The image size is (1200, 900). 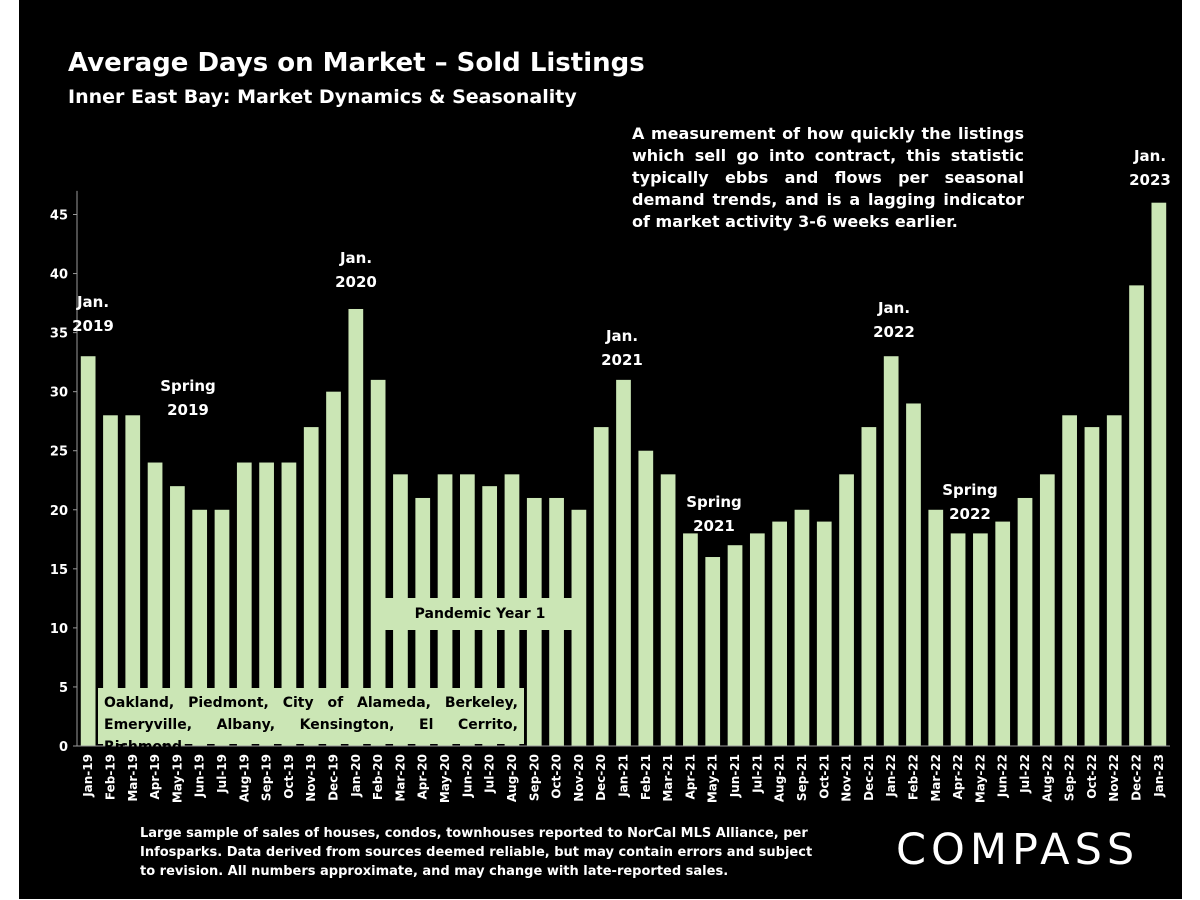 I want to click on x-tick-label: Aug-22, so click(x=1047, y=778).